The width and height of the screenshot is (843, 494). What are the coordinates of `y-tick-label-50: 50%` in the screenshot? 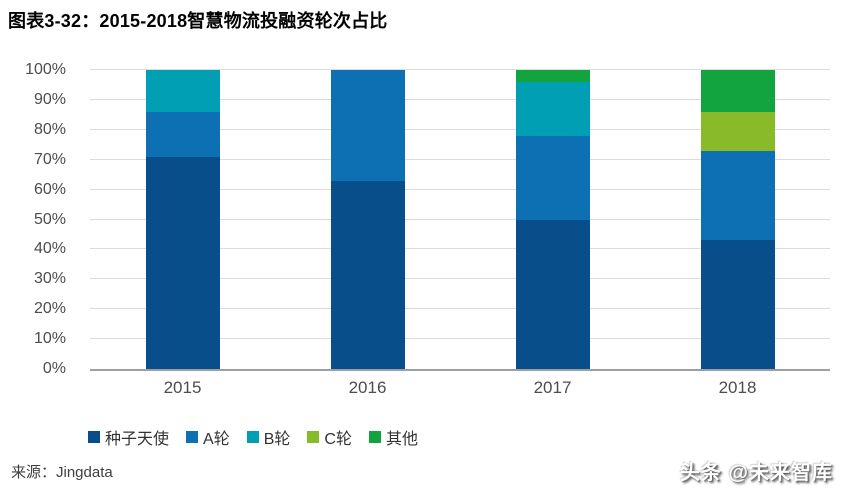 It's located at (49, 219).